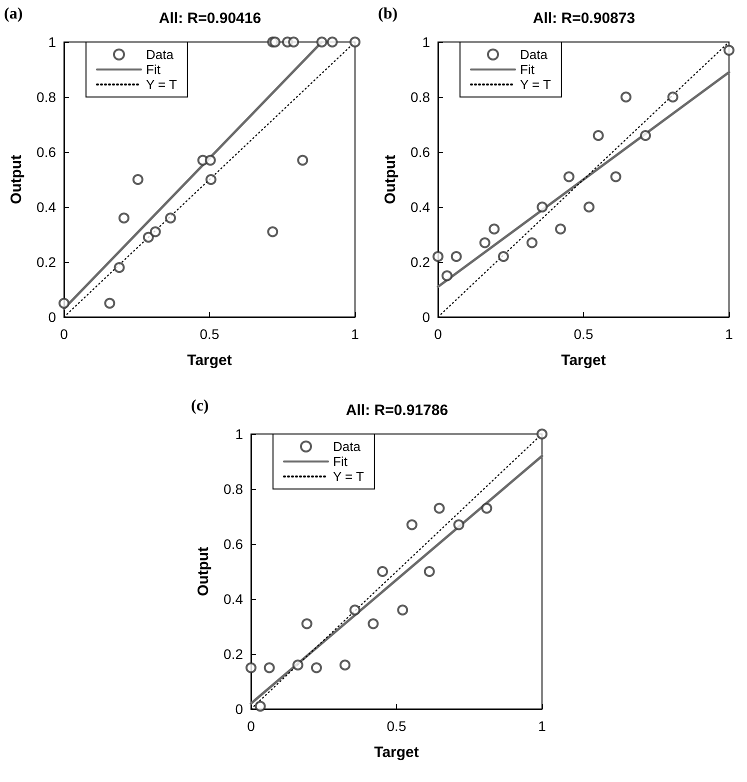 This screenshot has width=747, height=782. I want to click on chart-title: All: R=0.91786, so click(397, 410).